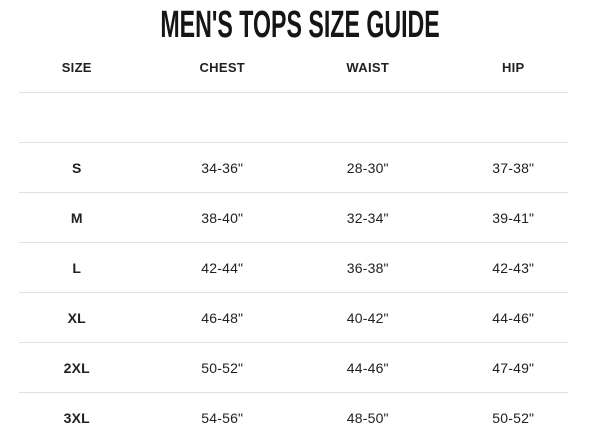 Image resolution: width=600 pixels, height=433 pixels. Describe the element at coordinates (295, 70) in the screenshot. I see `table-header-row: SIZE CHEST WAIST HIP` at that location.